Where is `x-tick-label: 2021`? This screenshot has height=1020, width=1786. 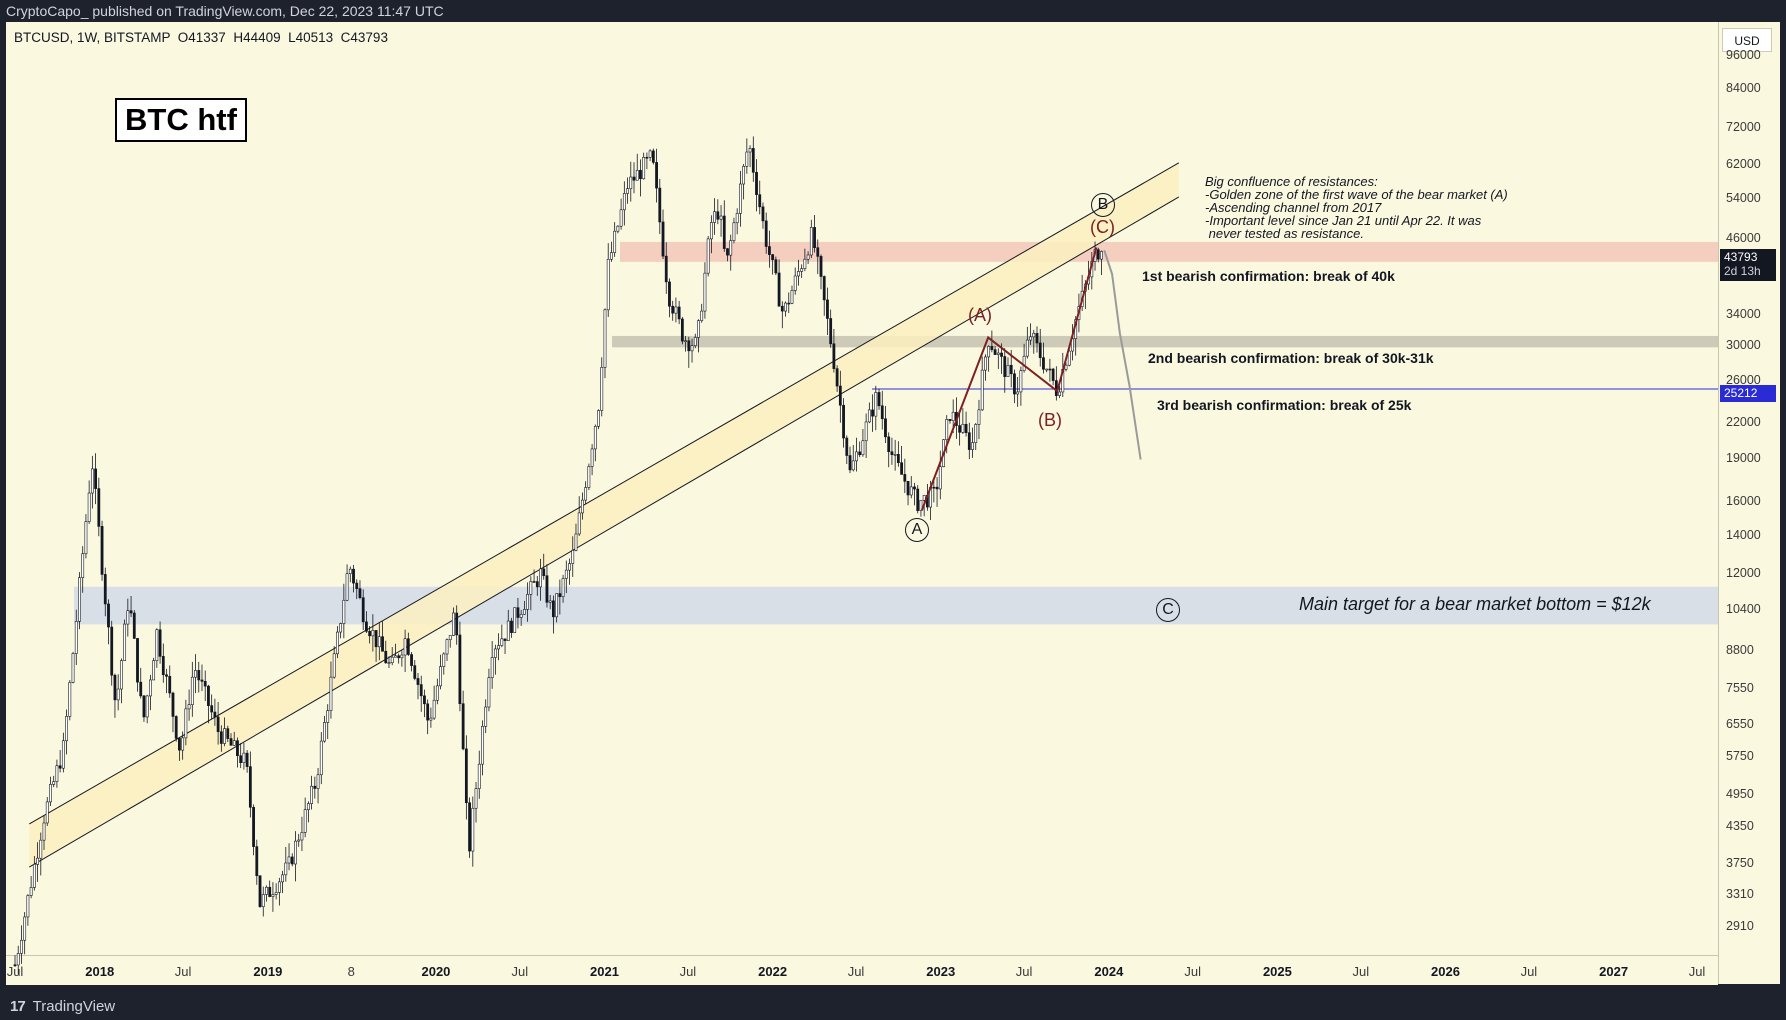
x-tick-label: 2021 is located at coordinates (604, 971).